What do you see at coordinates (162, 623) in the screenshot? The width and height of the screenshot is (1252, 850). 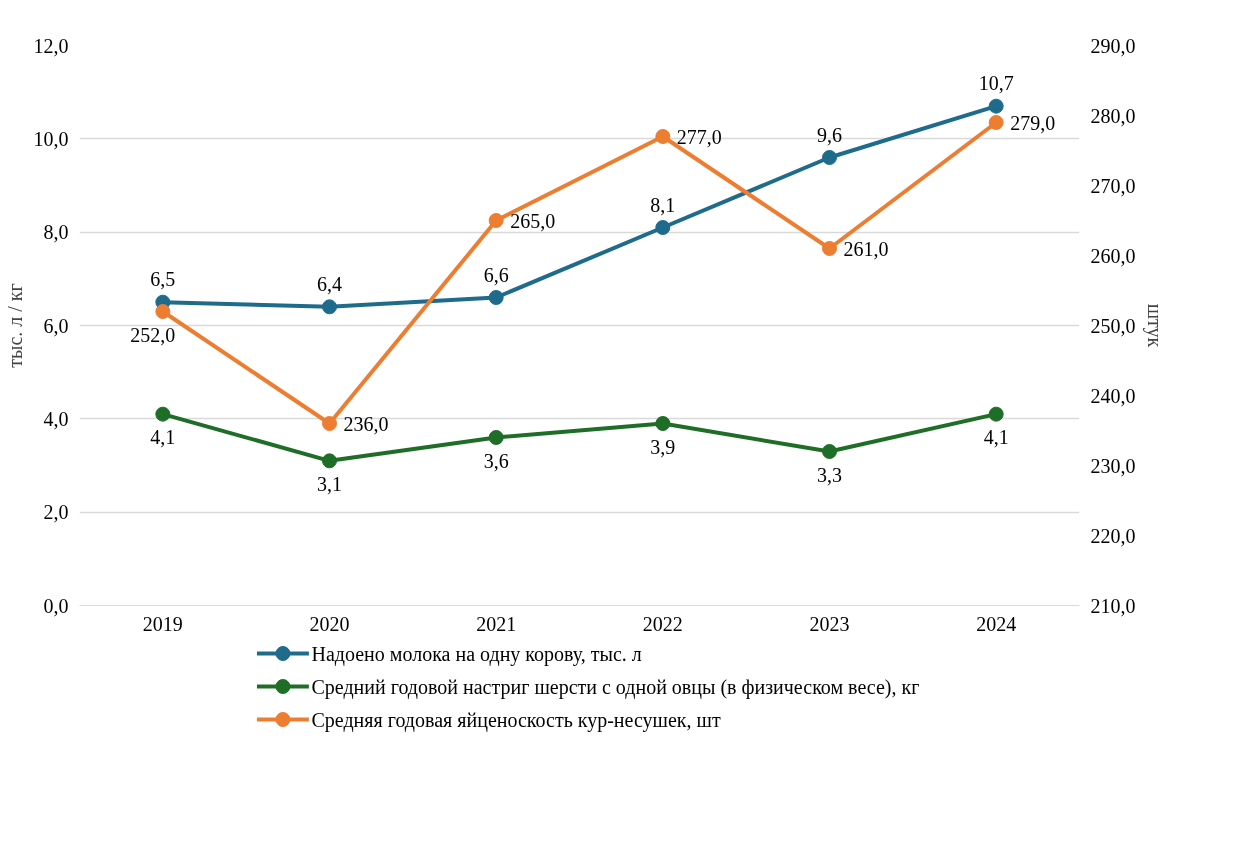 I see `x-tick-label: 2019` at bounding box center [162, 623].